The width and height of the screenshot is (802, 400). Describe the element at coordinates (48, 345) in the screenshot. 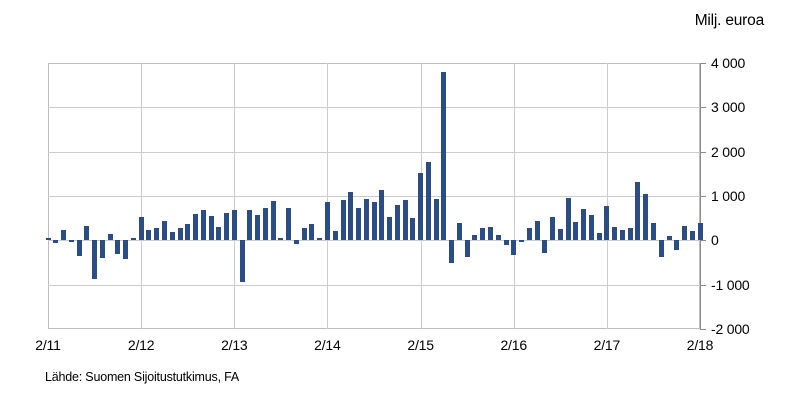

I see `x-tick-label: 2/11` at that location.